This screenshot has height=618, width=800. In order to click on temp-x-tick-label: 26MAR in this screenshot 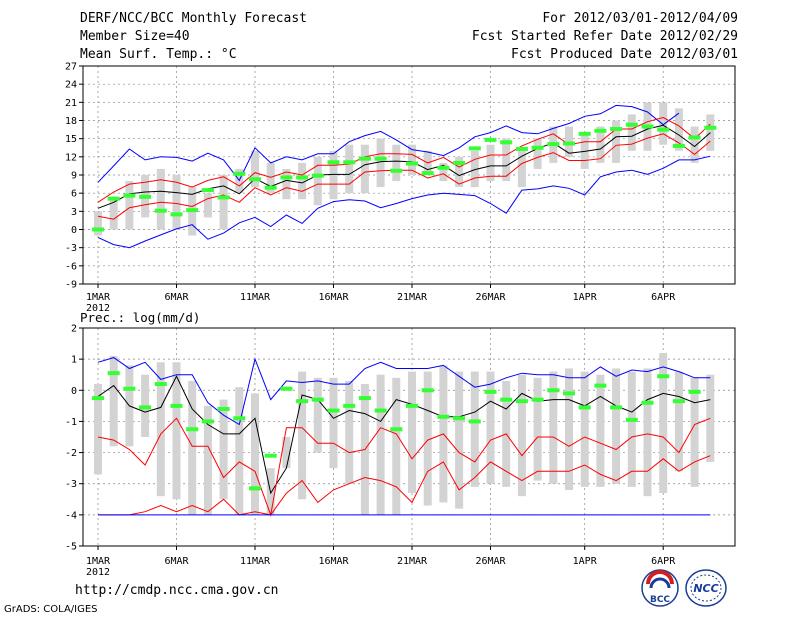, I will do `click(490, 297)`.